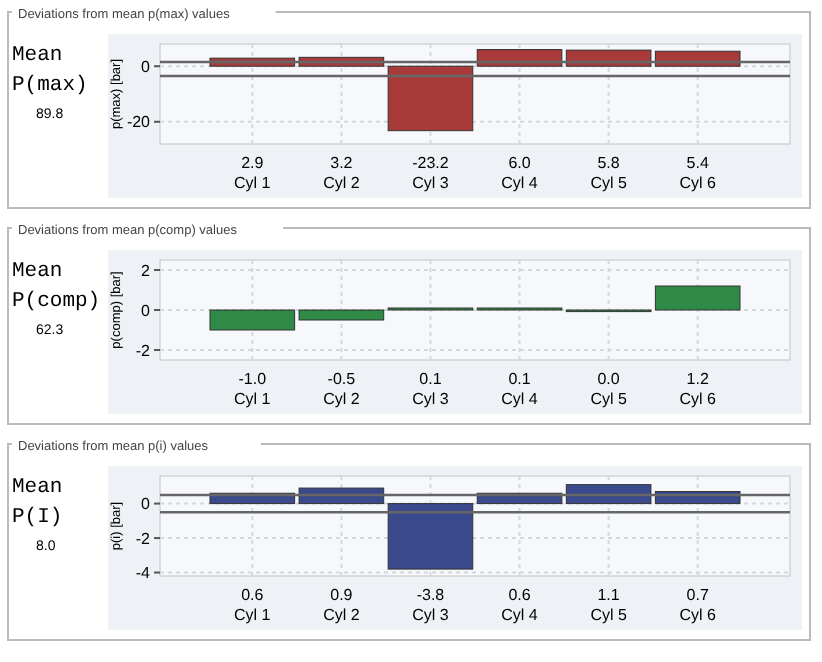 This screenshot has width=822, height=662. I want to click on data-label: 5.4, so click(698, 163).